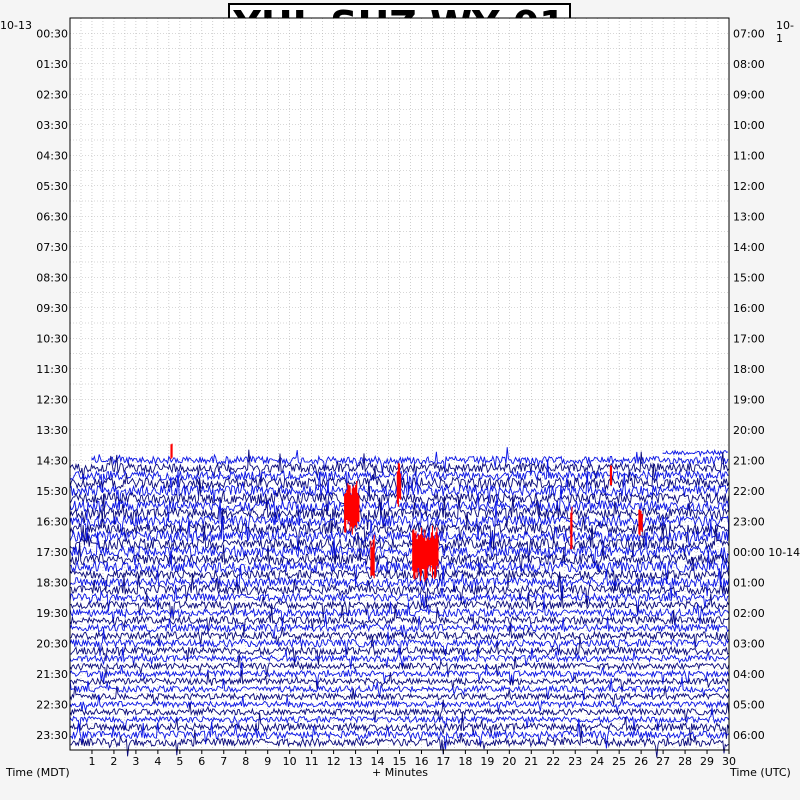 The height and width of the screenshot is (800, 800). What do you see at coordinates (52, 399) in the screenshot?
I see `left-time-label: 12:30` at bounding box center [52, 399].